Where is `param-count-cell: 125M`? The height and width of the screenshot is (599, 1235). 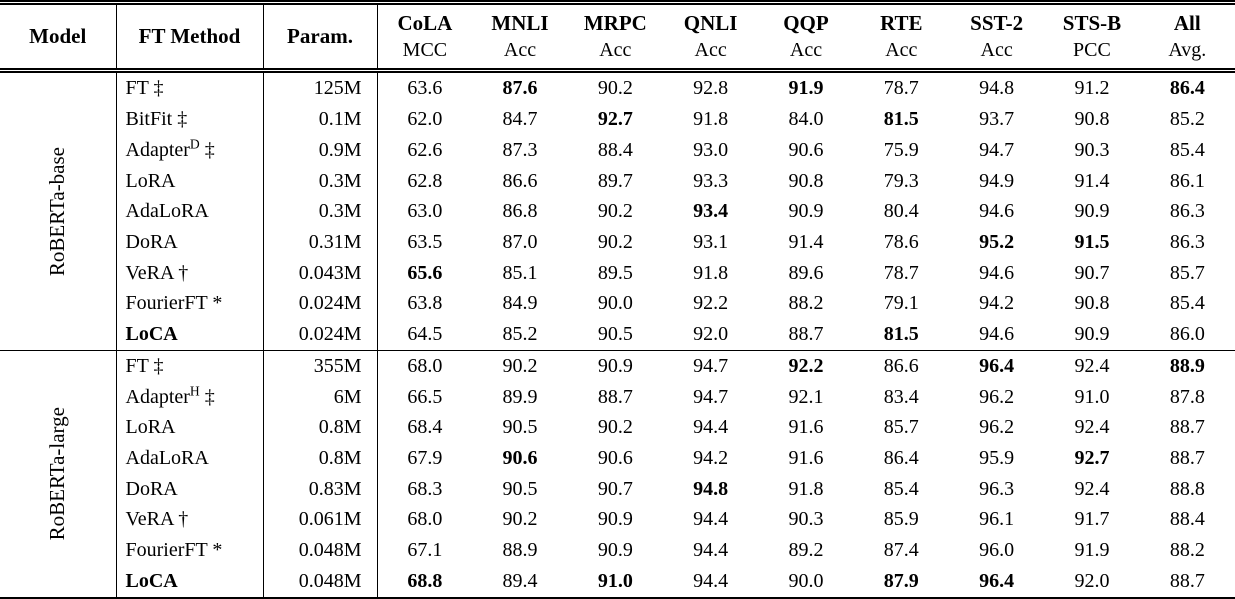 param-count-cell: 125M is located at coordinates (320, 87).